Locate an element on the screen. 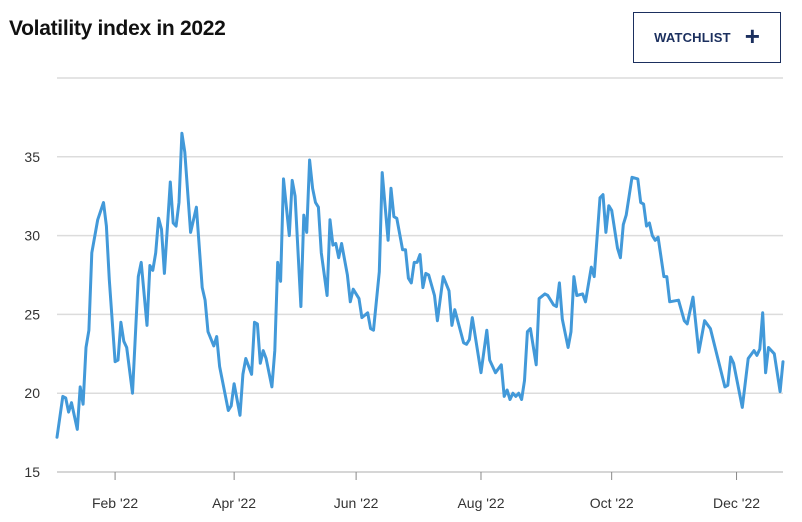  x-tick-label: Jun '22 is located at coordinates (356, 503).